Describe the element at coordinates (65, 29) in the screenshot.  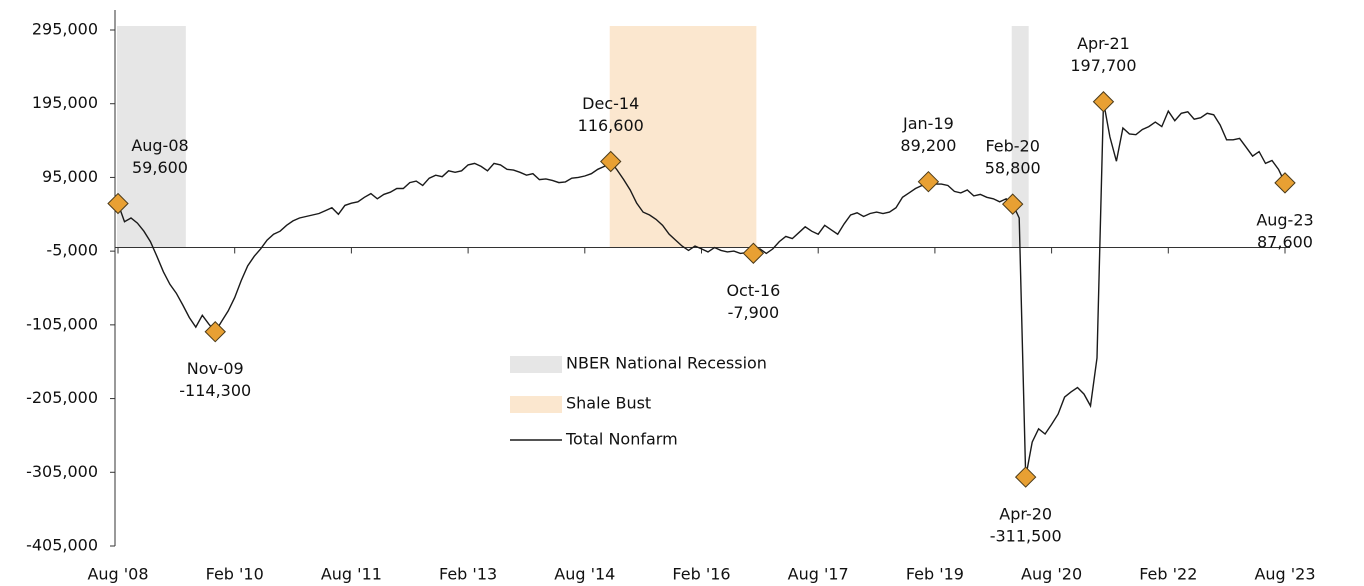
I see `y-tick-label: 295,000` at that location.